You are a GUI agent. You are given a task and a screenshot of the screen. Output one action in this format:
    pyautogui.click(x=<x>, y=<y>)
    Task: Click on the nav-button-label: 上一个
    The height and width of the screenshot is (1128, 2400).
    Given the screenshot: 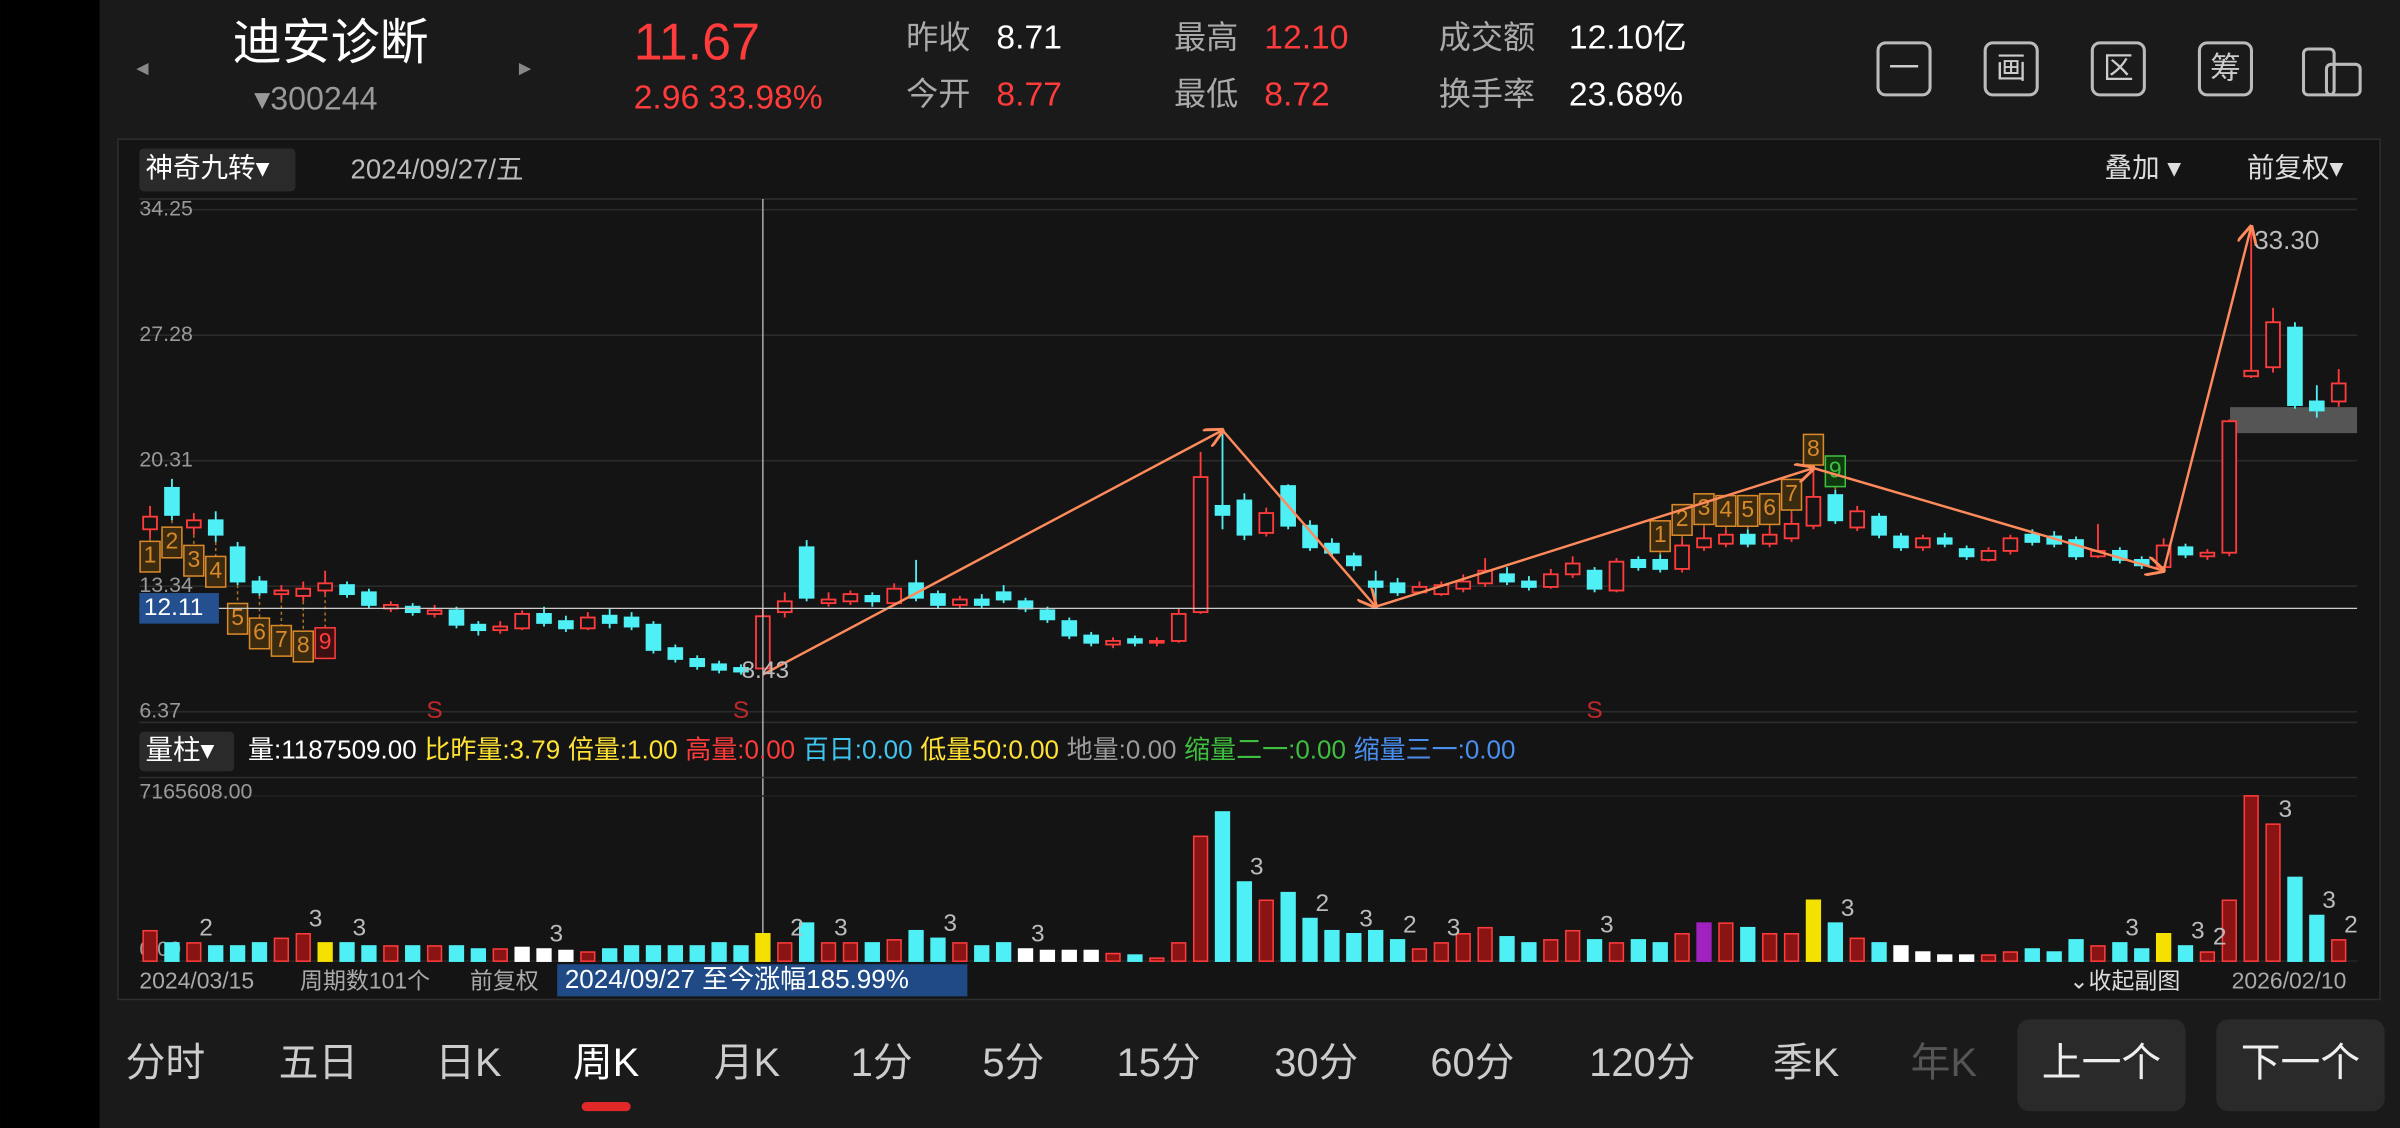 What is the action you would take?
    pyautogui.click(x=2101, y=1063)
    